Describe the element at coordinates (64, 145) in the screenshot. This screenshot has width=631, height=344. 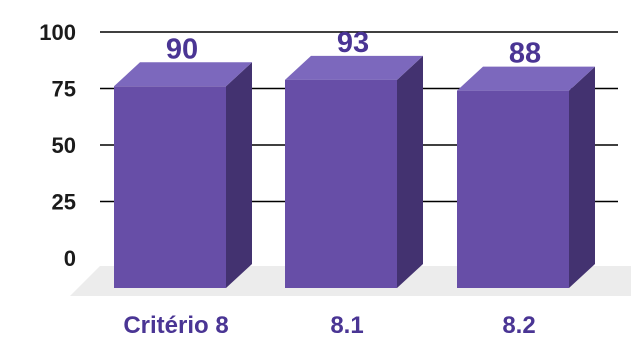
I see `y-tick-label: 50` at that location.